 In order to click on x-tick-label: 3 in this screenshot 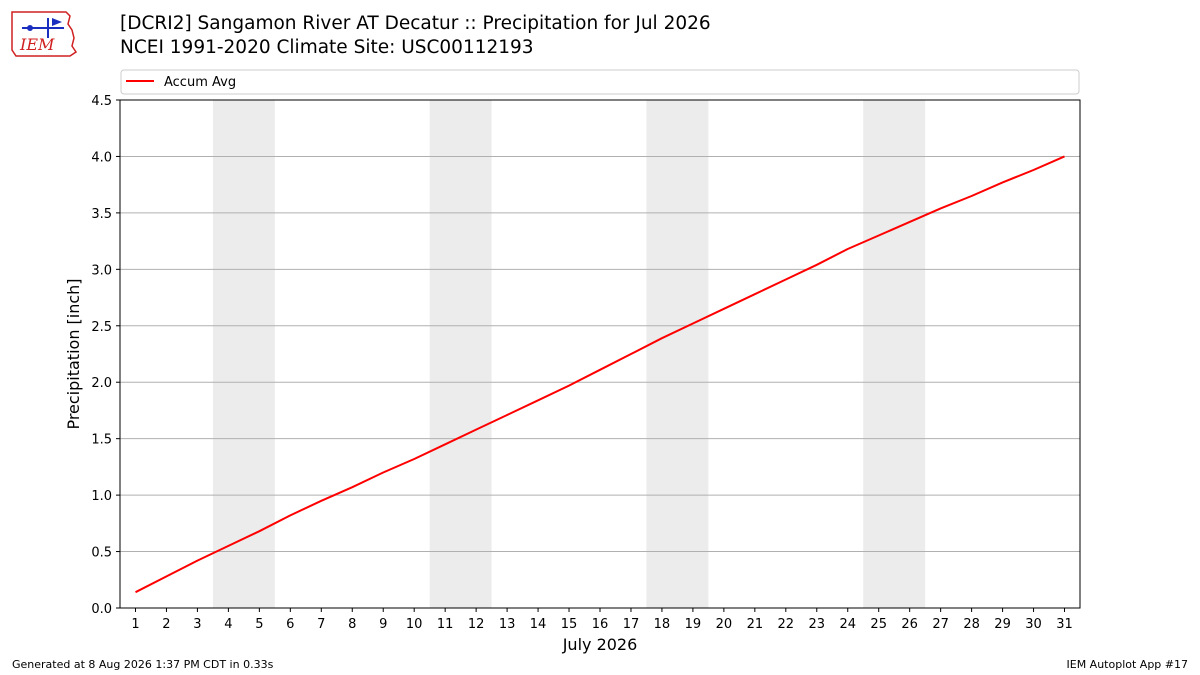, I will do `click(197, 624)`.